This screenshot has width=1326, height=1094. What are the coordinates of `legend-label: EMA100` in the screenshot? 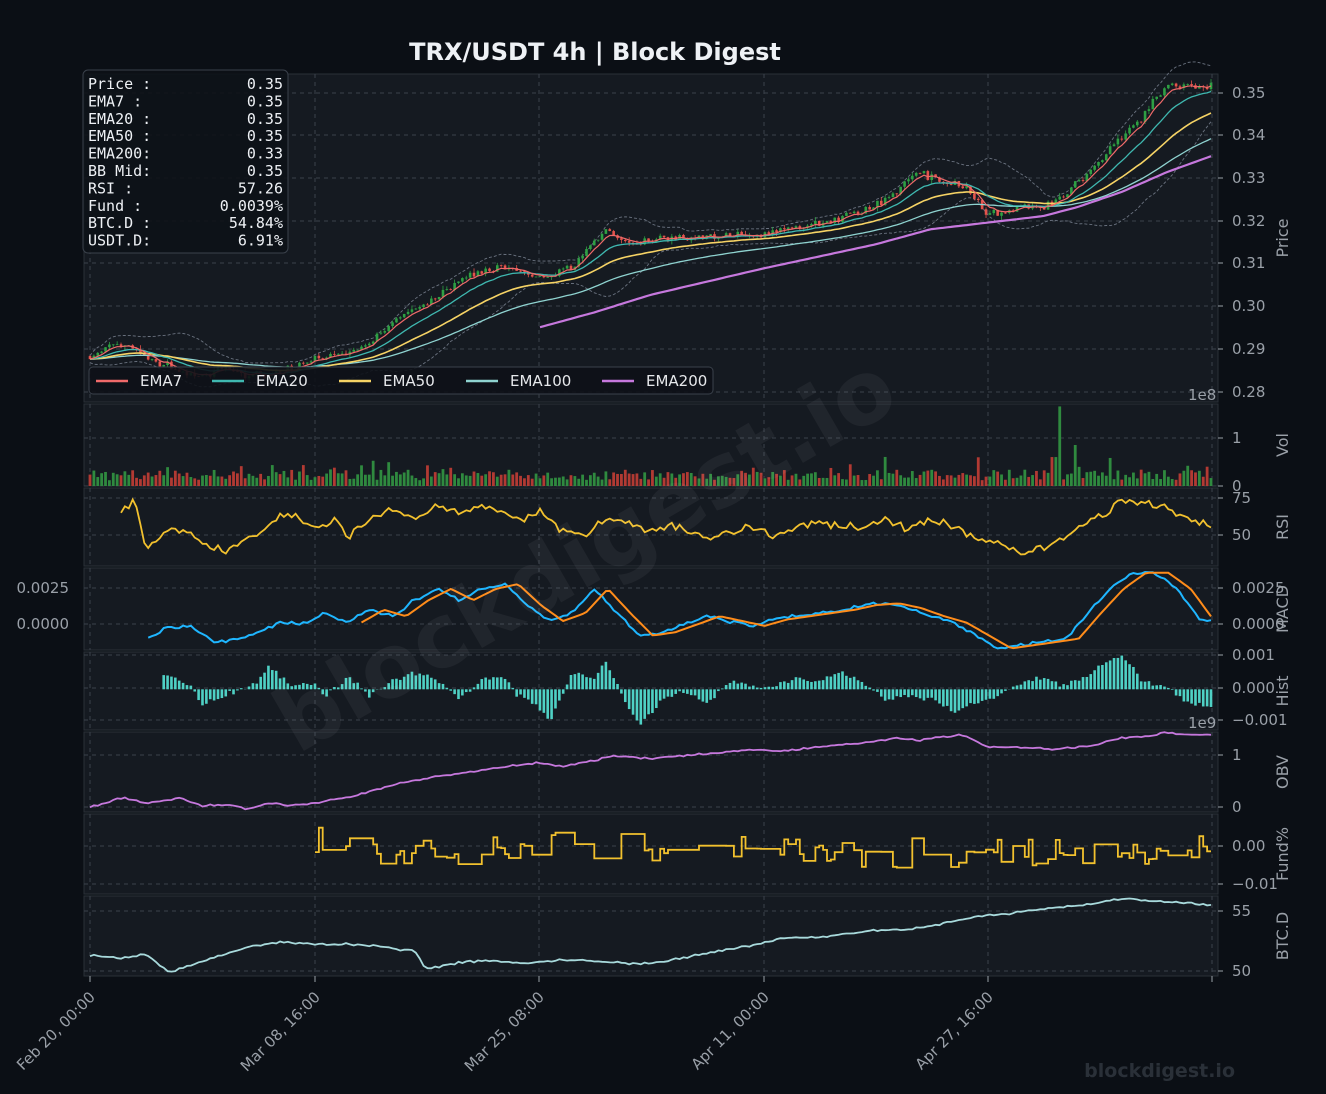 It's located at (540, 381).